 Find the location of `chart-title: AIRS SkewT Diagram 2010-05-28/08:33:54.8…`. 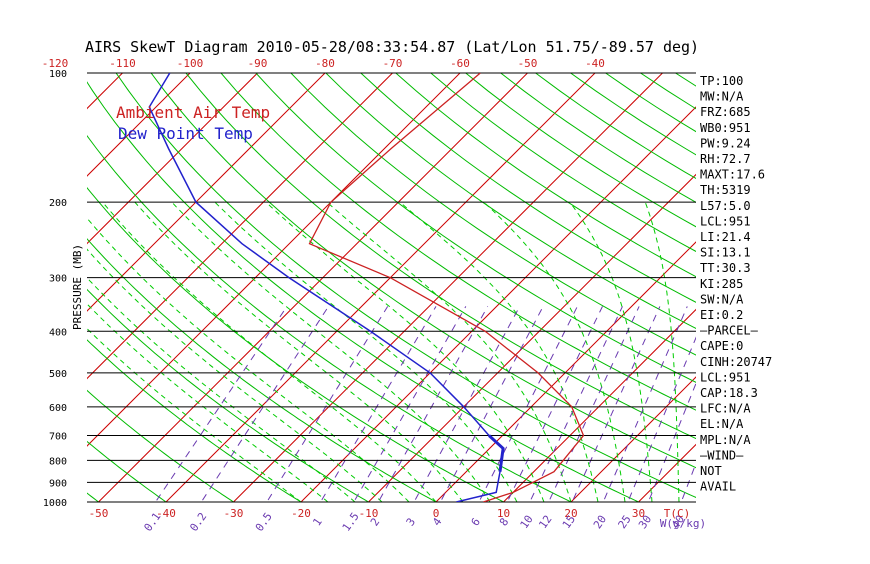

chart-title: AIRS SkewT Diagram 2010-05-28/08:33:54.8… is located at coordinates (392, 47).